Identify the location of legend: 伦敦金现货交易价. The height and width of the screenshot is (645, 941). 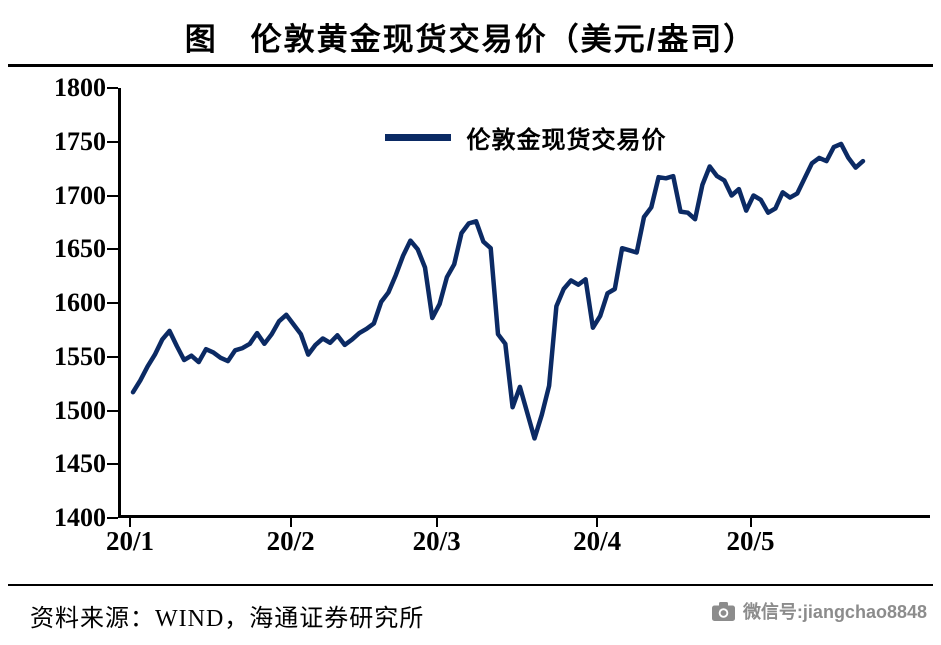
(525, 137).